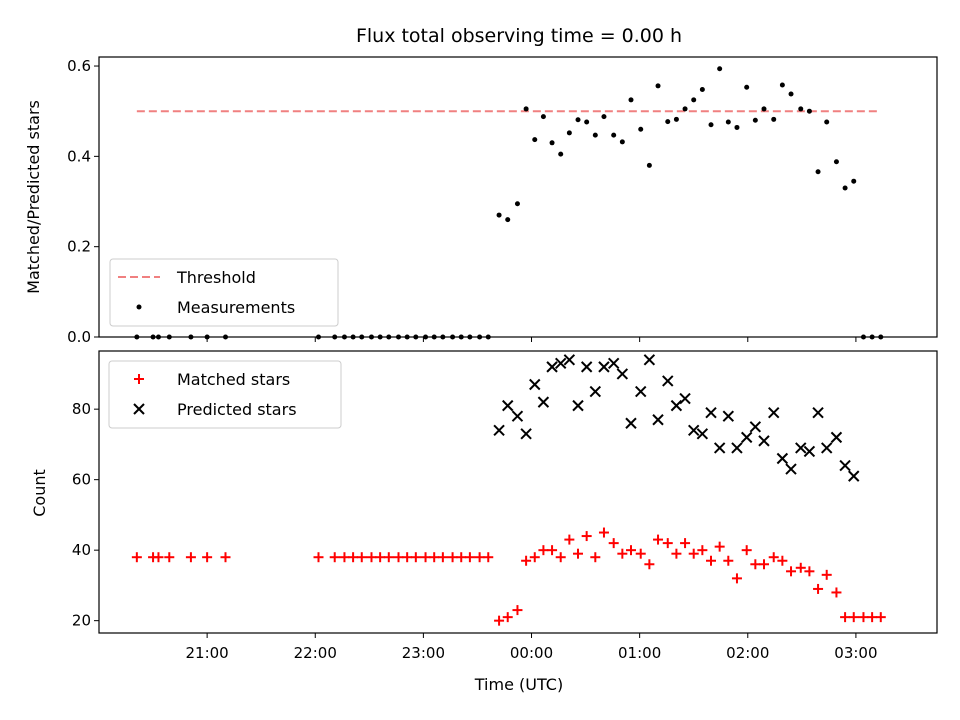  I want to click on x-axis-label: Time (UTC), so click(518, 684).